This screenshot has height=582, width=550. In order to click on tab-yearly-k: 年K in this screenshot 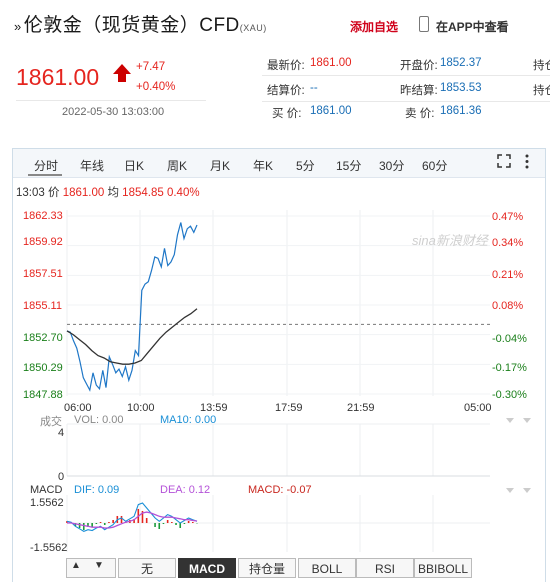, I will do `click(263, 166)`.